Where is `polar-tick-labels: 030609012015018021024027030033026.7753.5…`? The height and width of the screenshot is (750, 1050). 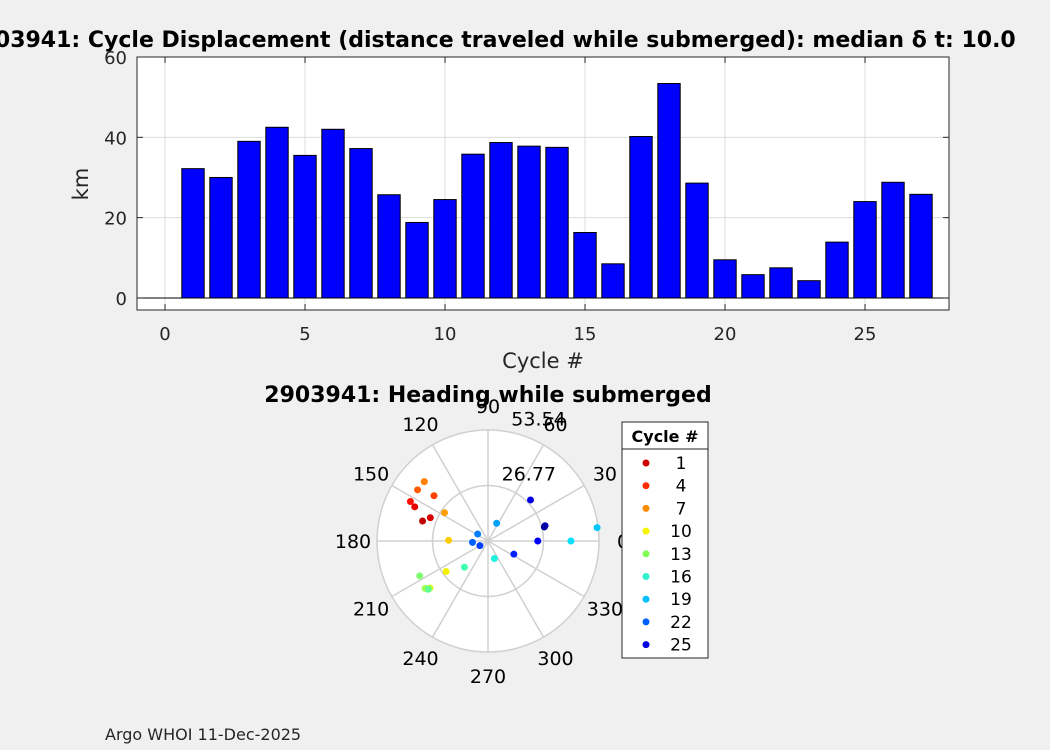 polar-tick-labels: 030609012015018021024027030033026.7753.5… is located at coordinates (482, 542).